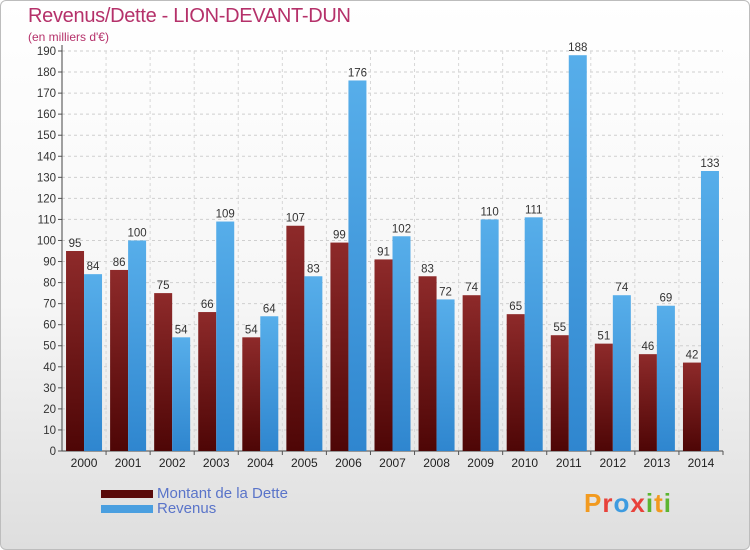 This screenshot has height=550, width=750. I want to click on xtick-label-2005: 2005, so click(304, 463).